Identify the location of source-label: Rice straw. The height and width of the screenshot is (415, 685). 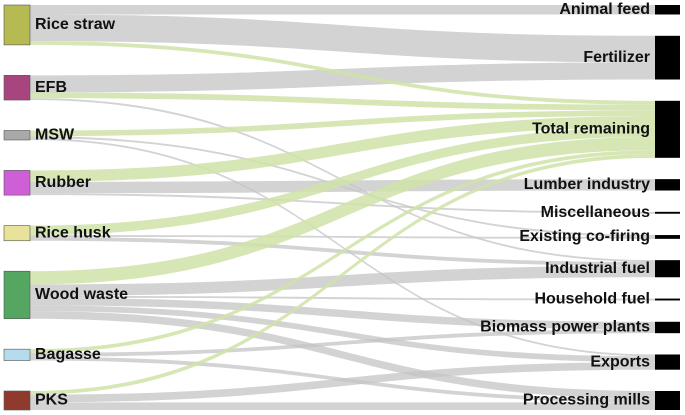
(75, 24).